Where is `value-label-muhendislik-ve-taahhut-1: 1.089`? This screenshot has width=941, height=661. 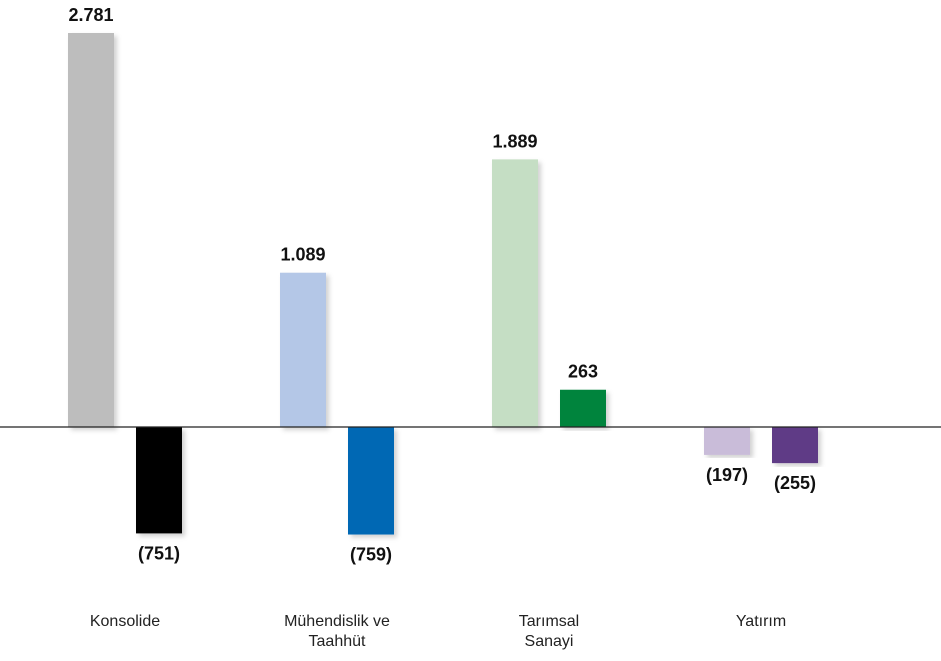
value-label-muhendislik-ve-taahhut-1: 1.089 is located at coordinates (302, 255).